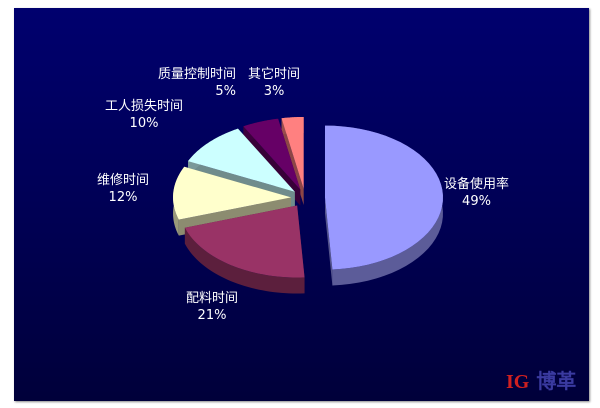  What do you see at coordinates (328, 241) in the screenshot?
I see `pie-slice-edge` at bounding box center [328, 241].